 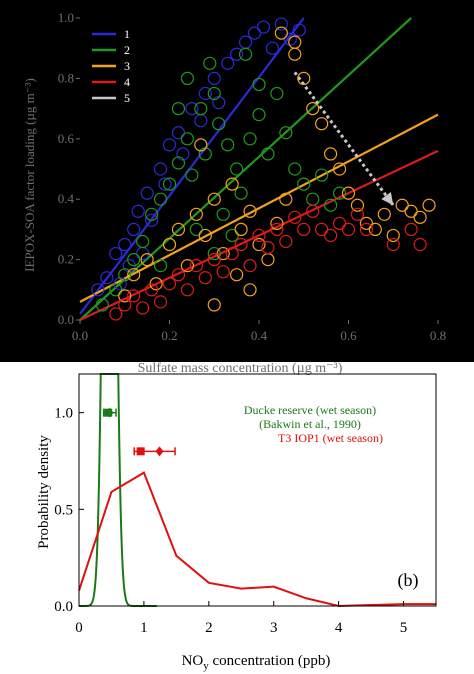 I want to click on legend-label-3: 3, so click(x=127, y=66).